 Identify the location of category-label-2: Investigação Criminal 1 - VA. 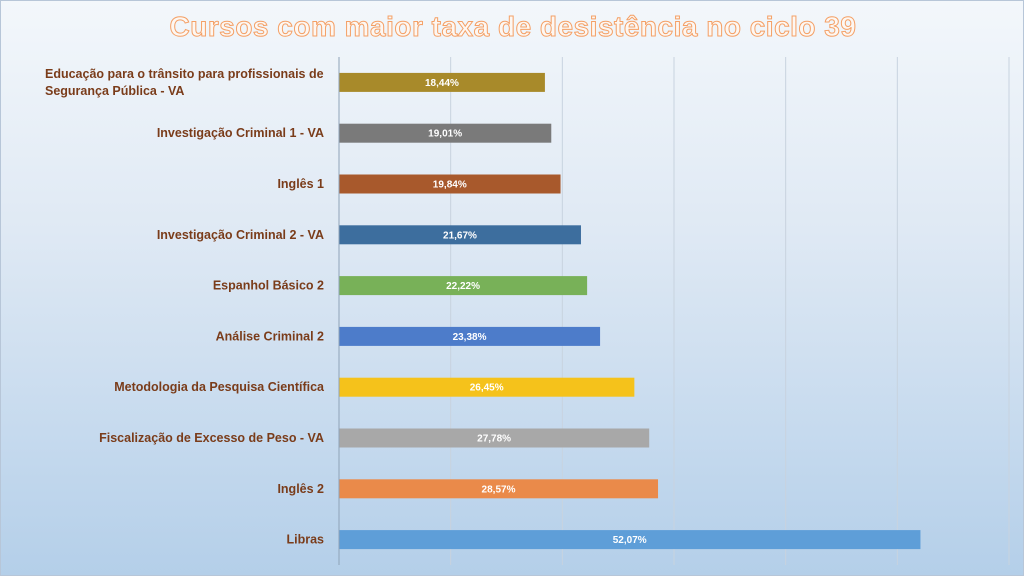
(240, 133).